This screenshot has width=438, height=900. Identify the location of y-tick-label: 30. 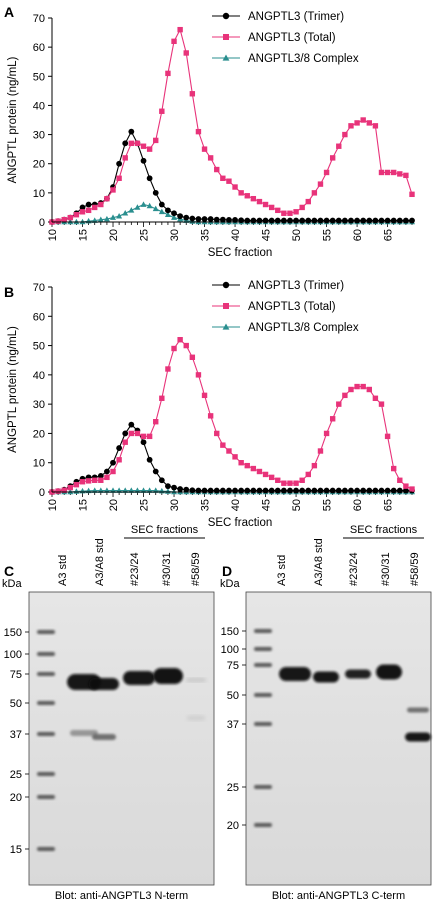
(39, 136).